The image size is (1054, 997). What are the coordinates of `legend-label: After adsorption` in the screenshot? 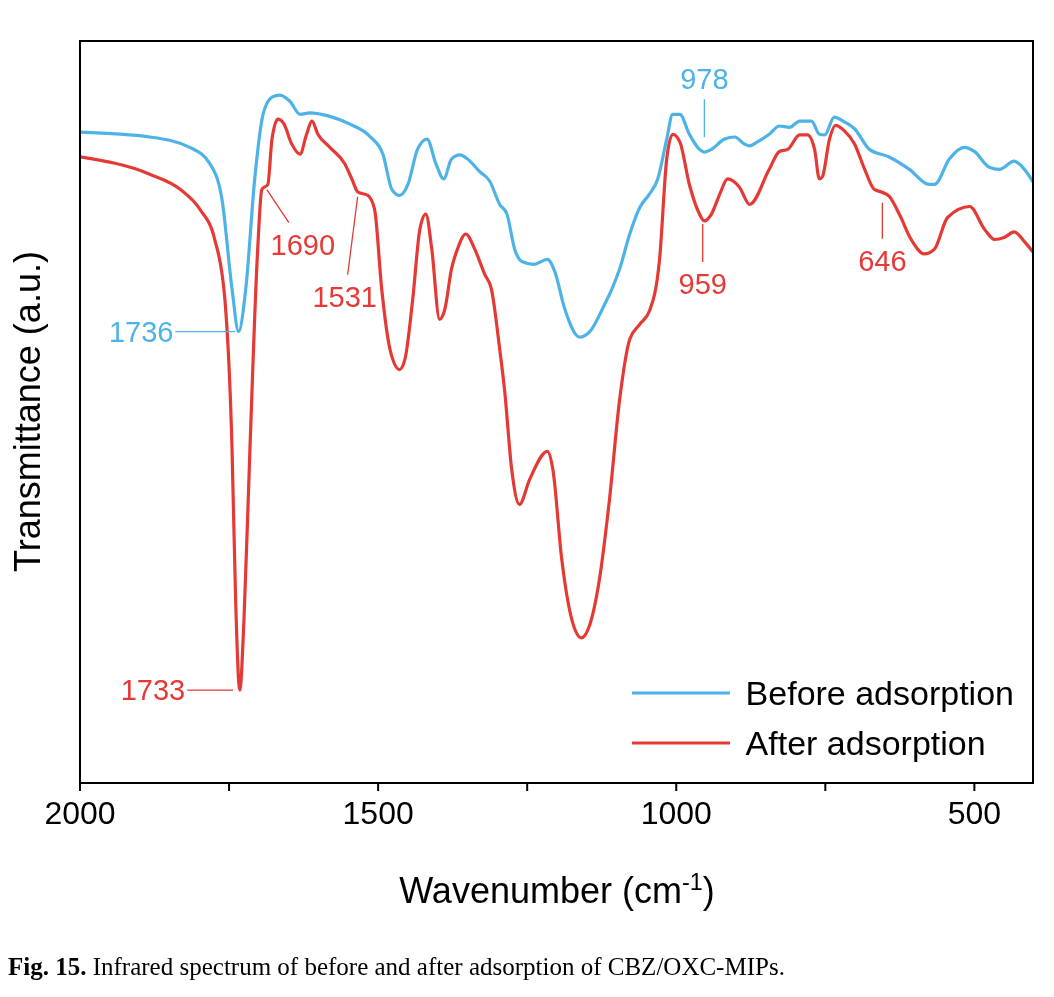 It's located at (865, 743).